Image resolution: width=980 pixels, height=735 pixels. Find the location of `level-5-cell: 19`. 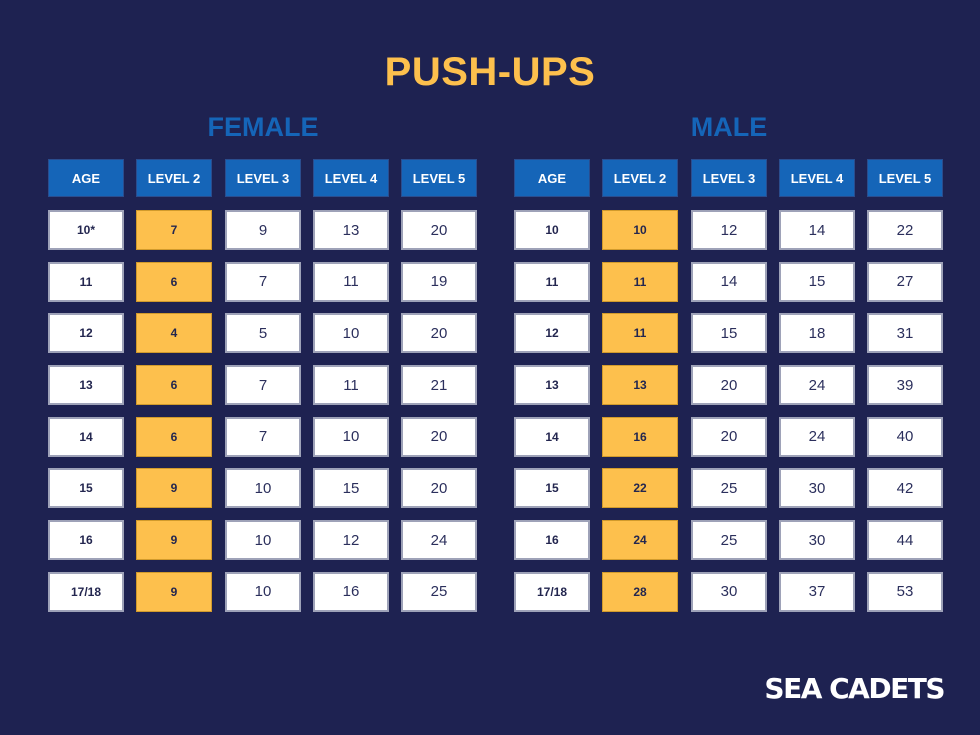

level-5-cell: 19 is located at coordinates (439, 281).